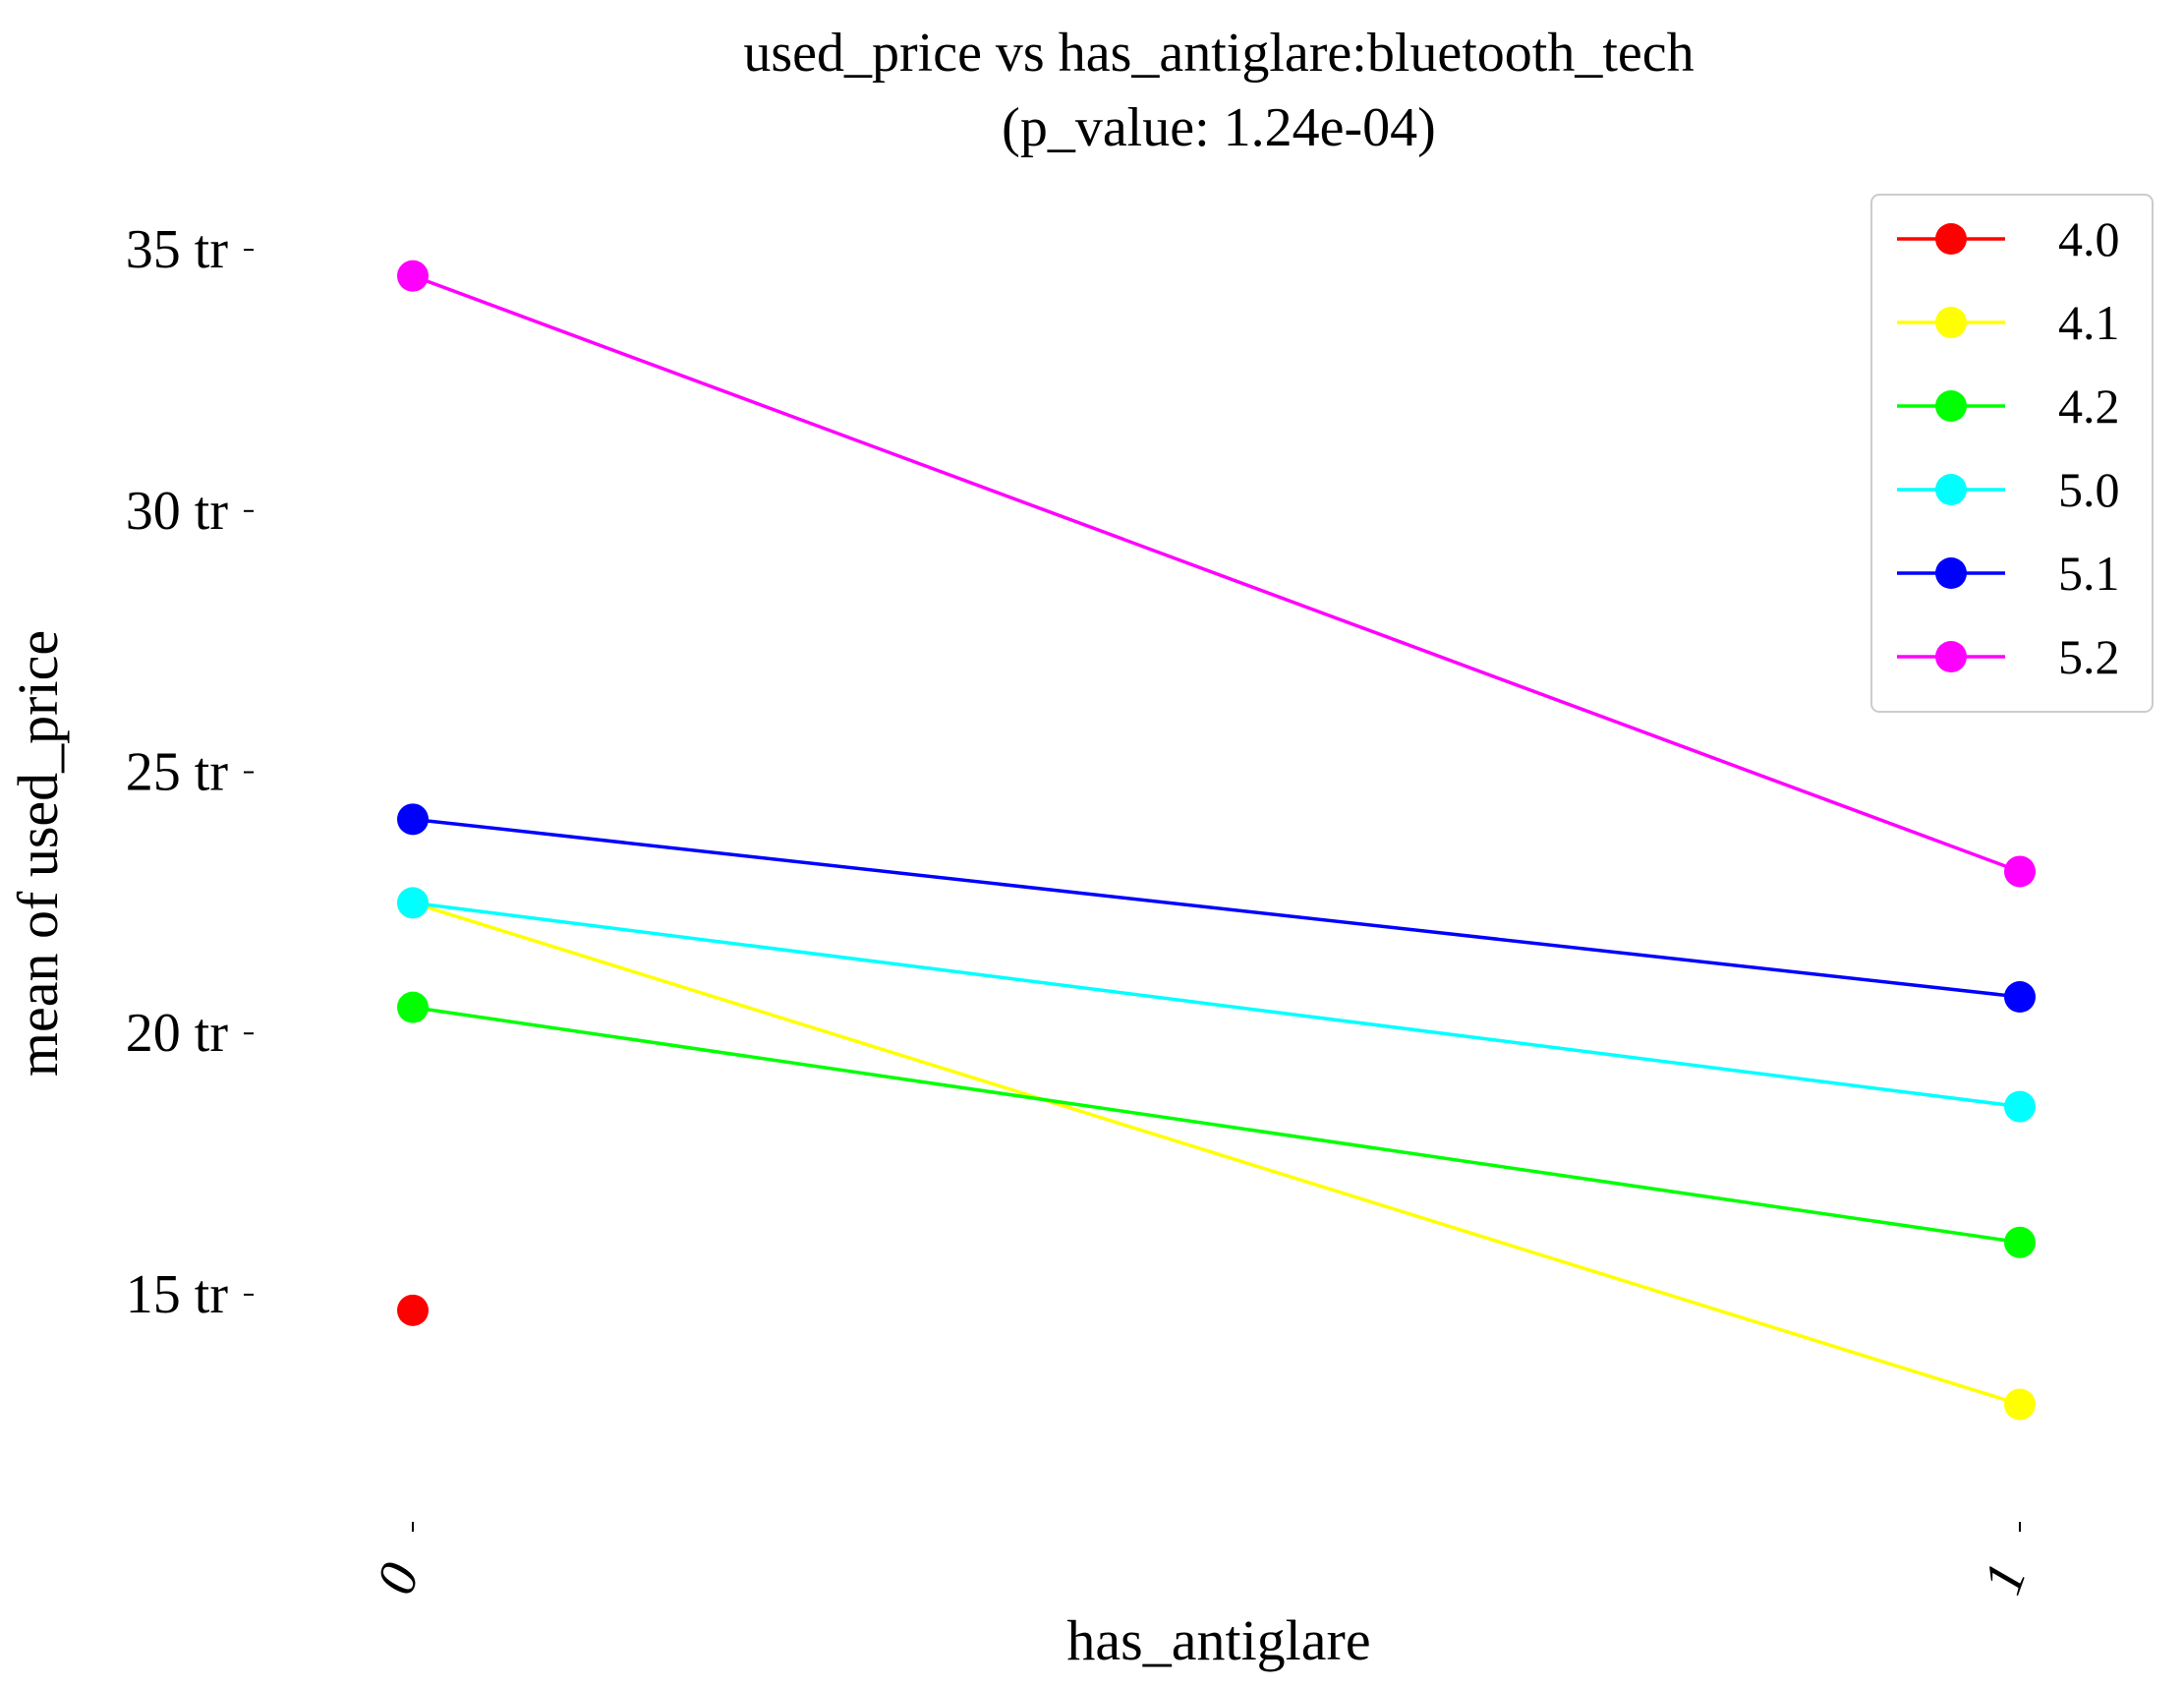  What do you see at coordinates (2089, 489) in the screenshot?
I see `legend-label: 5.0` at bounding box center [2089, 489].